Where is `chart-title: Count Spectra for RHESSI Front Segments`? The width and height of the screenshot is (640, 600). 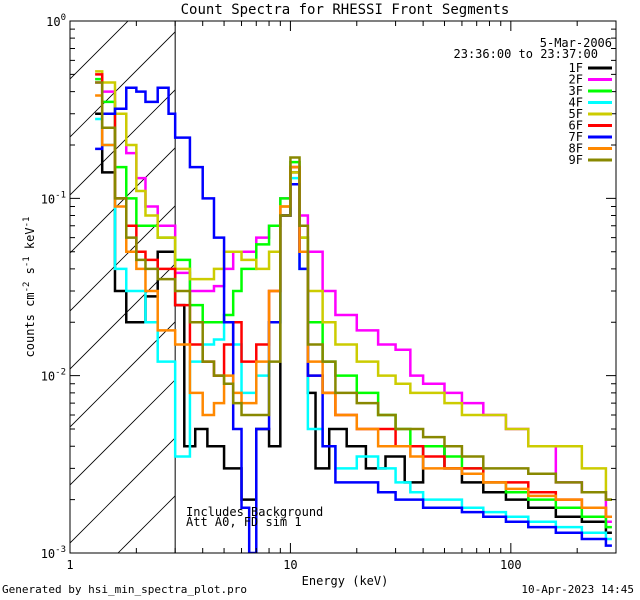
chart-title: Count Spectra for RHESSI Front Segments is located at coordinates (345, 10).